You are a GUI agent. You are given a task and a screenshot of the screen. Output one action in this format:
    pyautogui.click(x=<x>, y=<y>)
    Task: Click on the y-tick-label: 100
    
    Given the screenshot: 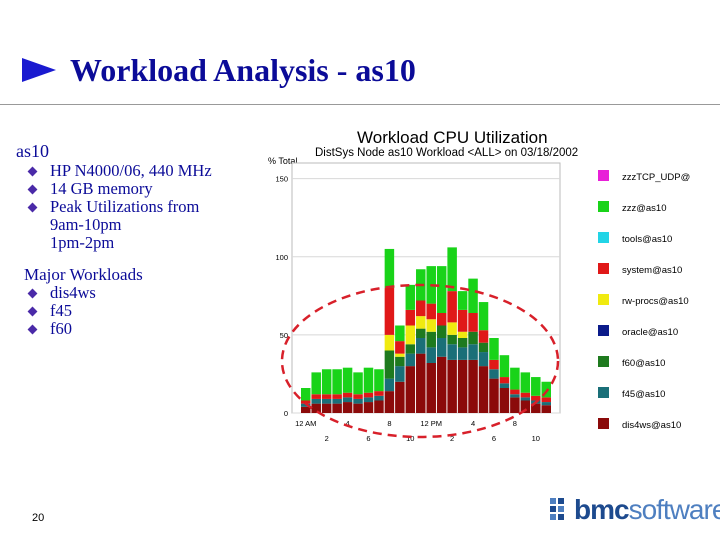 What is the action you would take?
    pyautogui.click(x=281, y=257)
    